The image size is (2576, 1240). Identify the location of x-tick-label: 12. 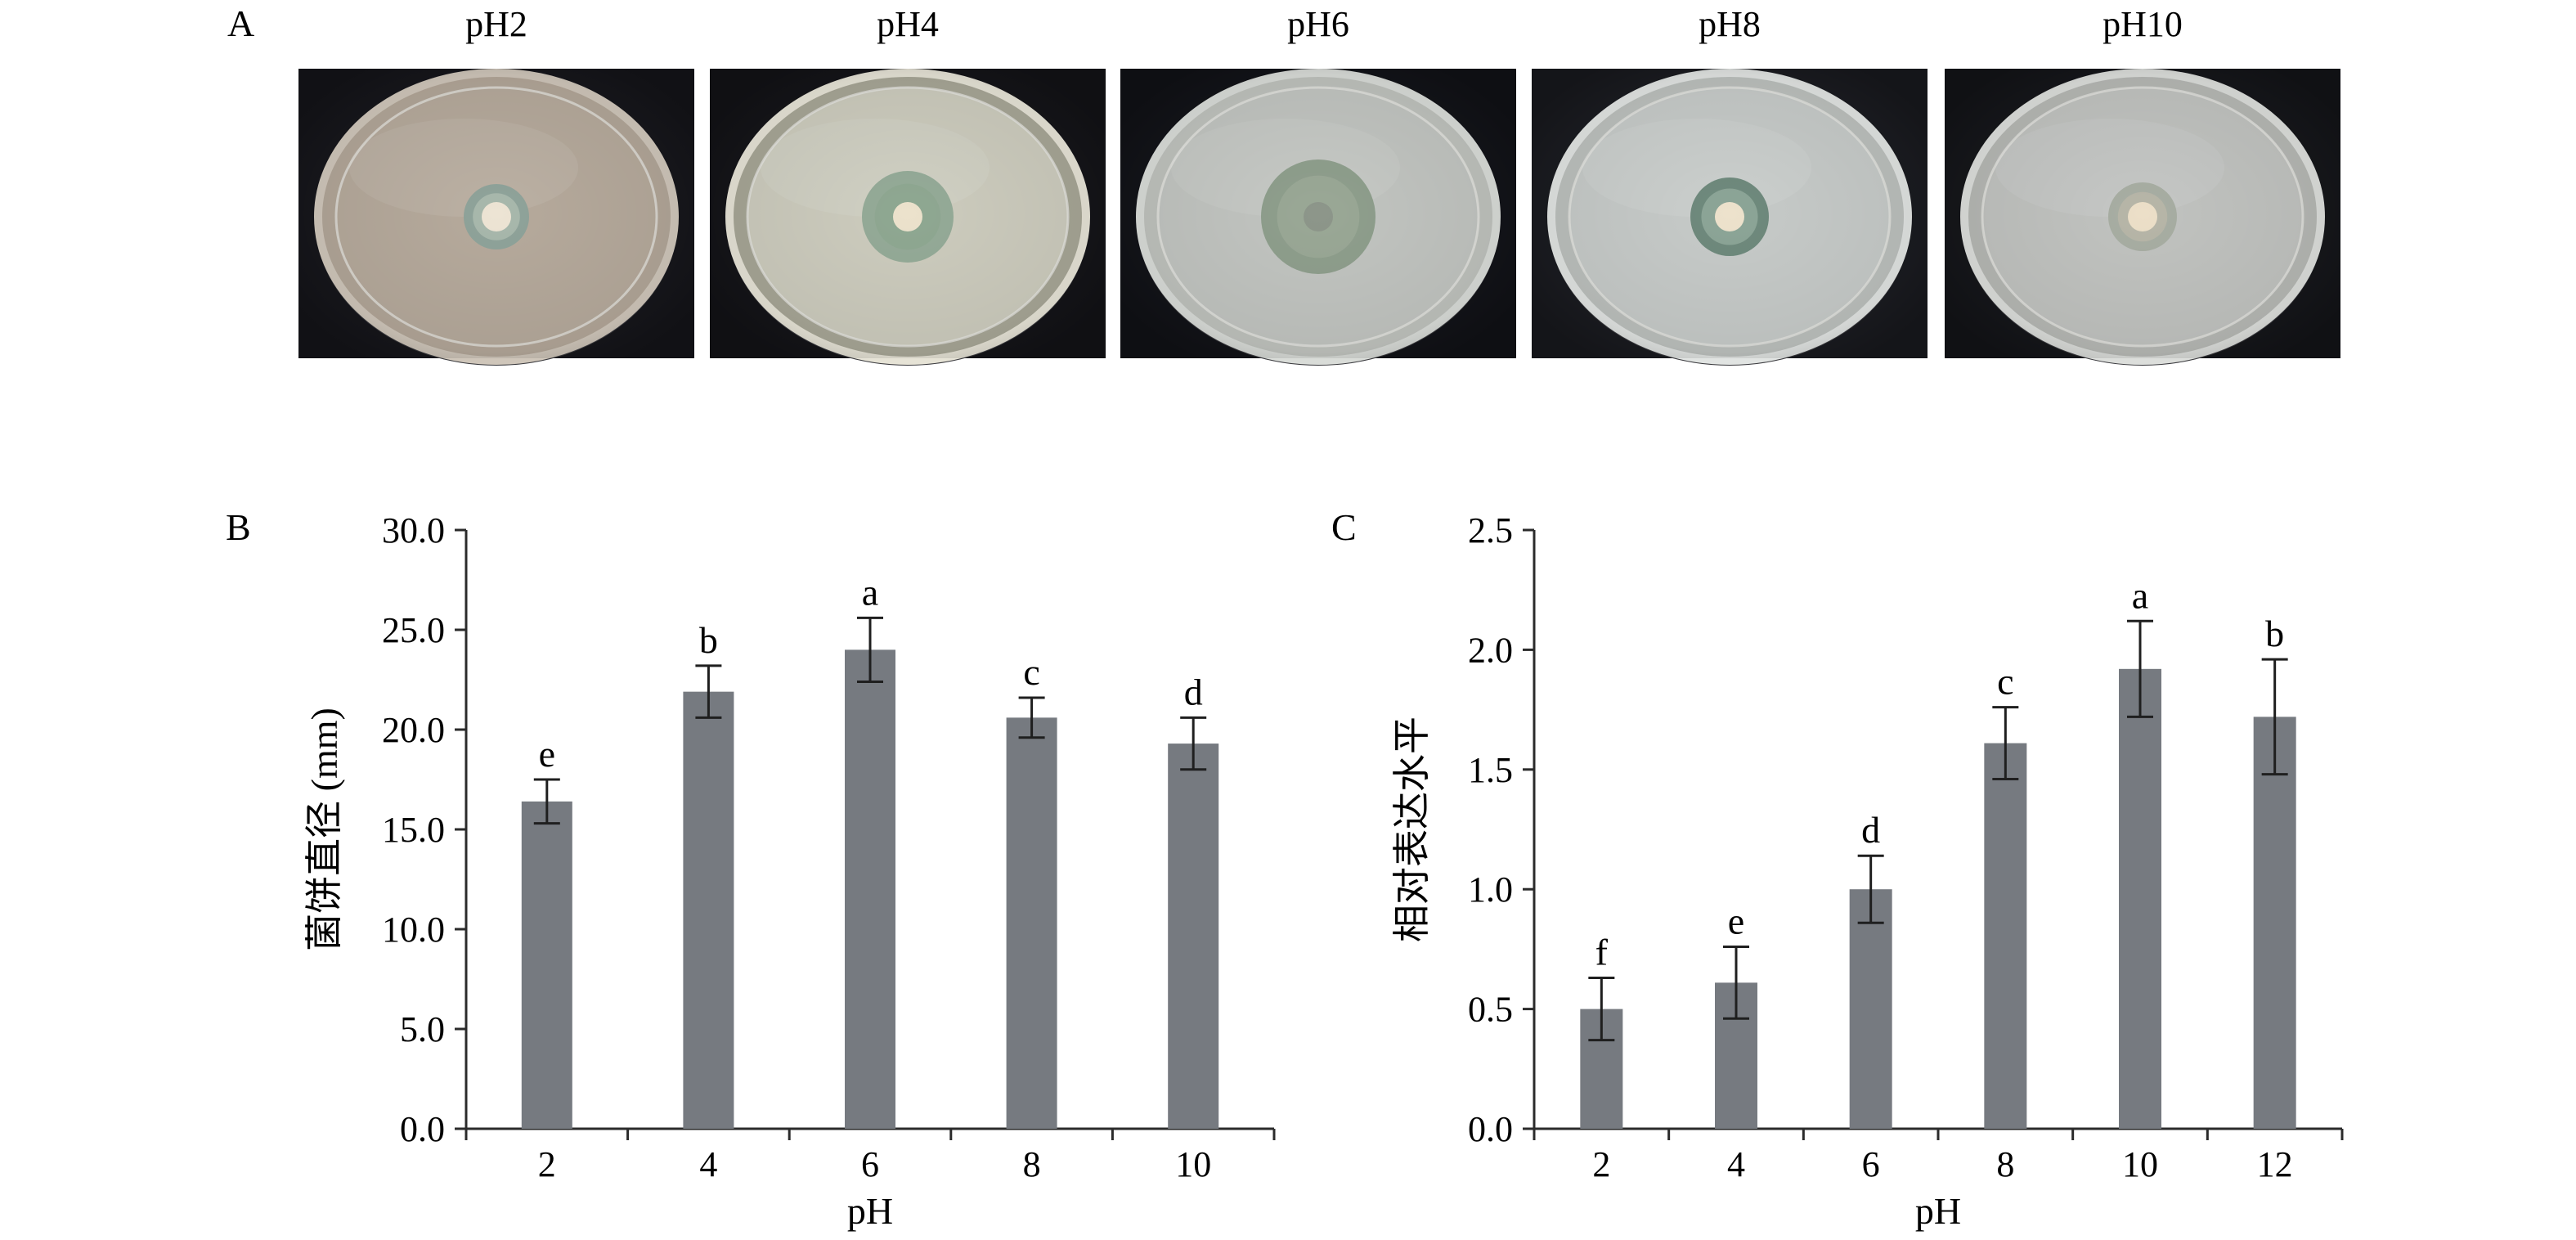
(2275, 1164).